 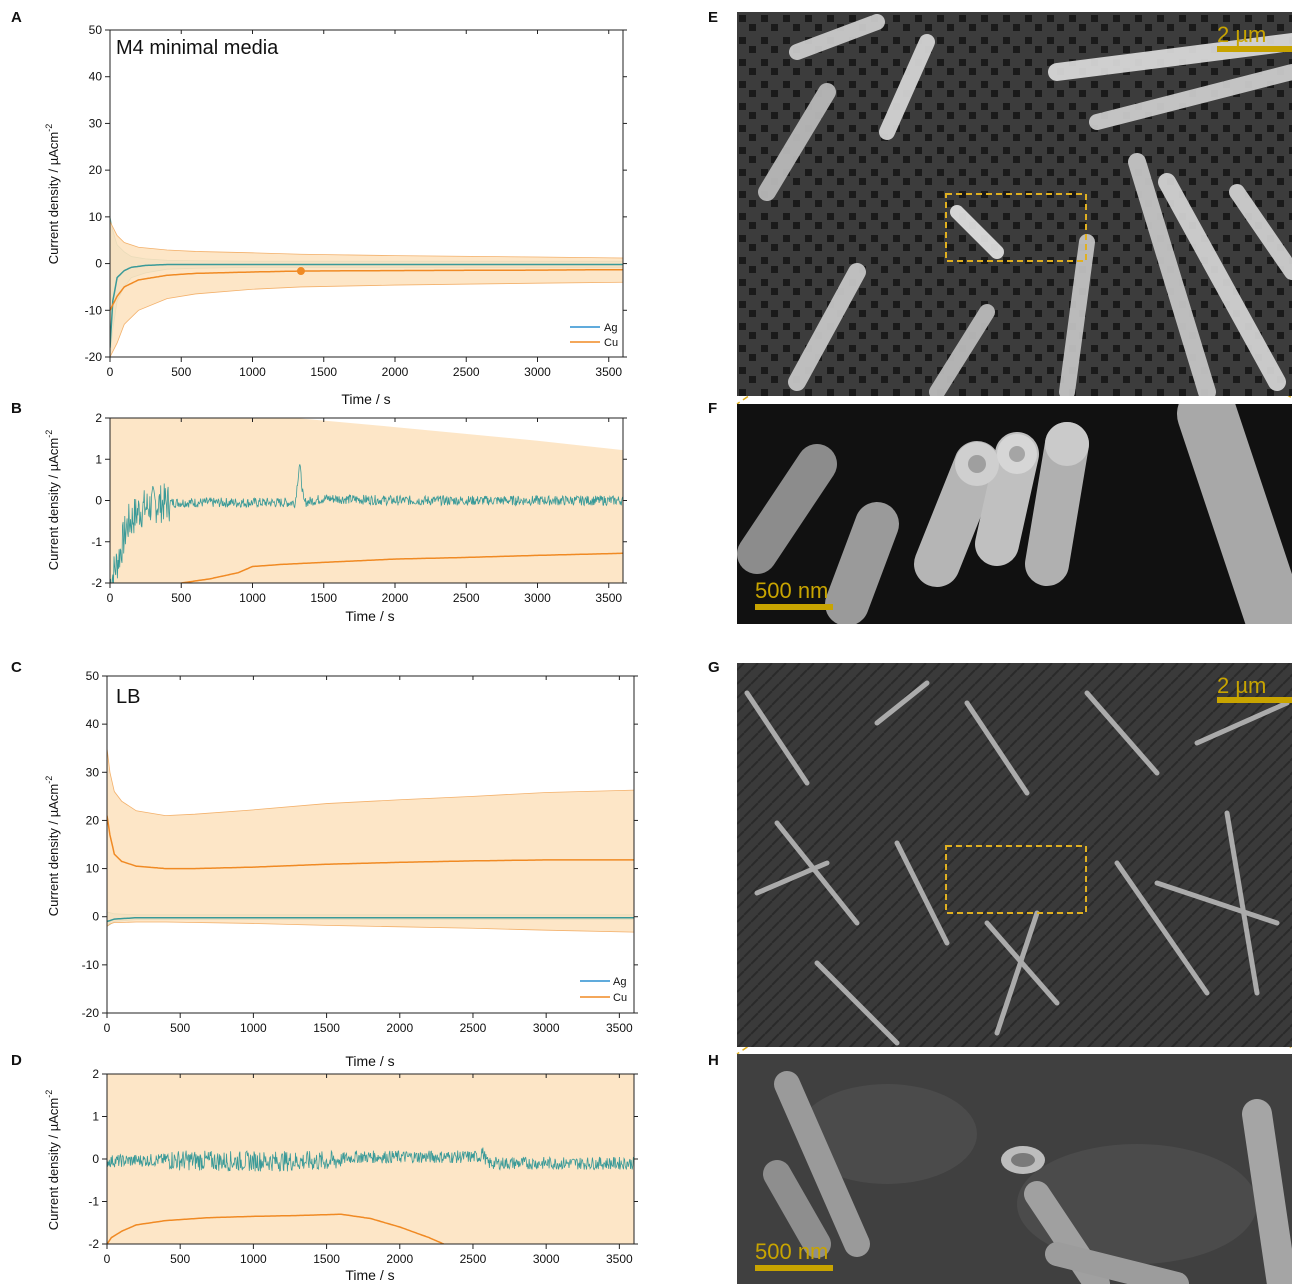 I want to click on scale-bar-e, so click(x=1254, y=49).